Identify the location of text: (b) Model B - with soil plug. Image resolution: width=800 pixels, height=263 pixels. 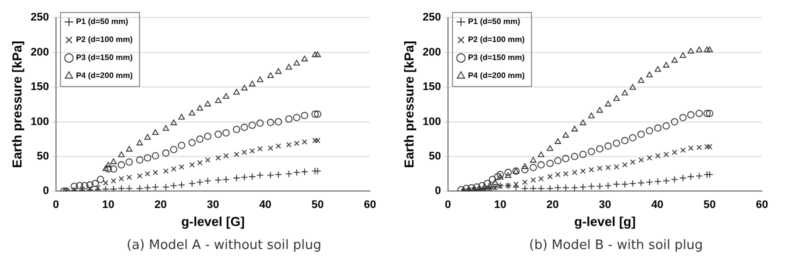
(616, 245).